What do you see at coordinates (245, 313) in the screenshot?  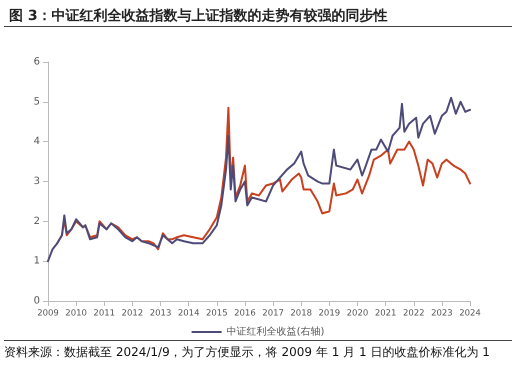 I see `x-tick-label: 2016` at bounding box center [245, 313].